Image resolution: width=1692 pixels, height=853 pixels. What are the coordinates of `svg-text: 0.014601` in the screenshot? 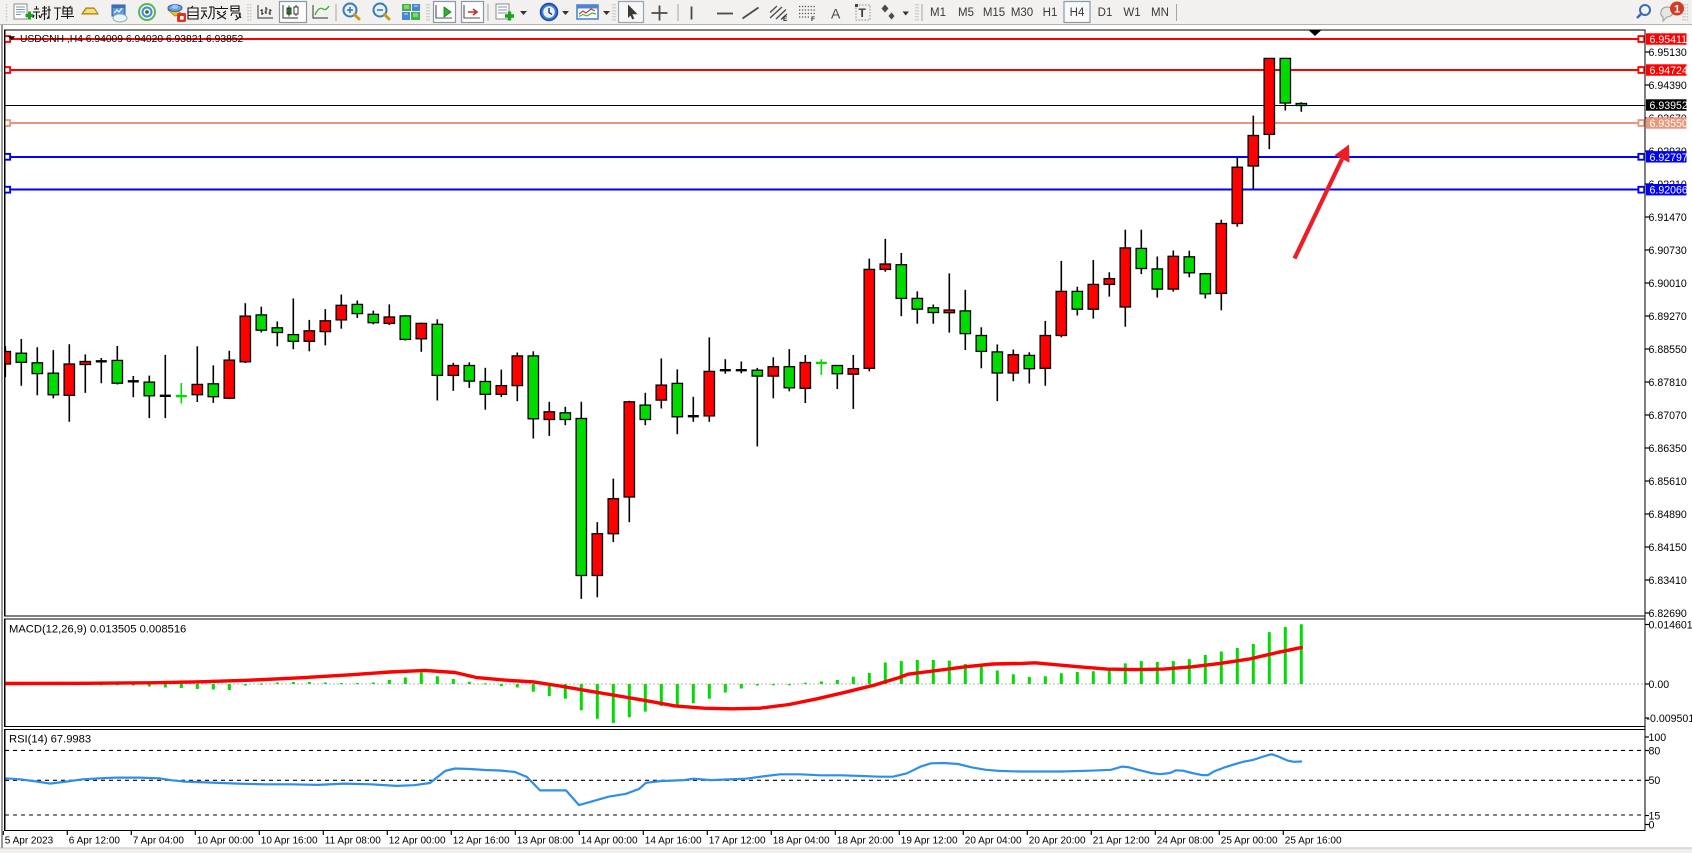 It's located at (1670, 625).